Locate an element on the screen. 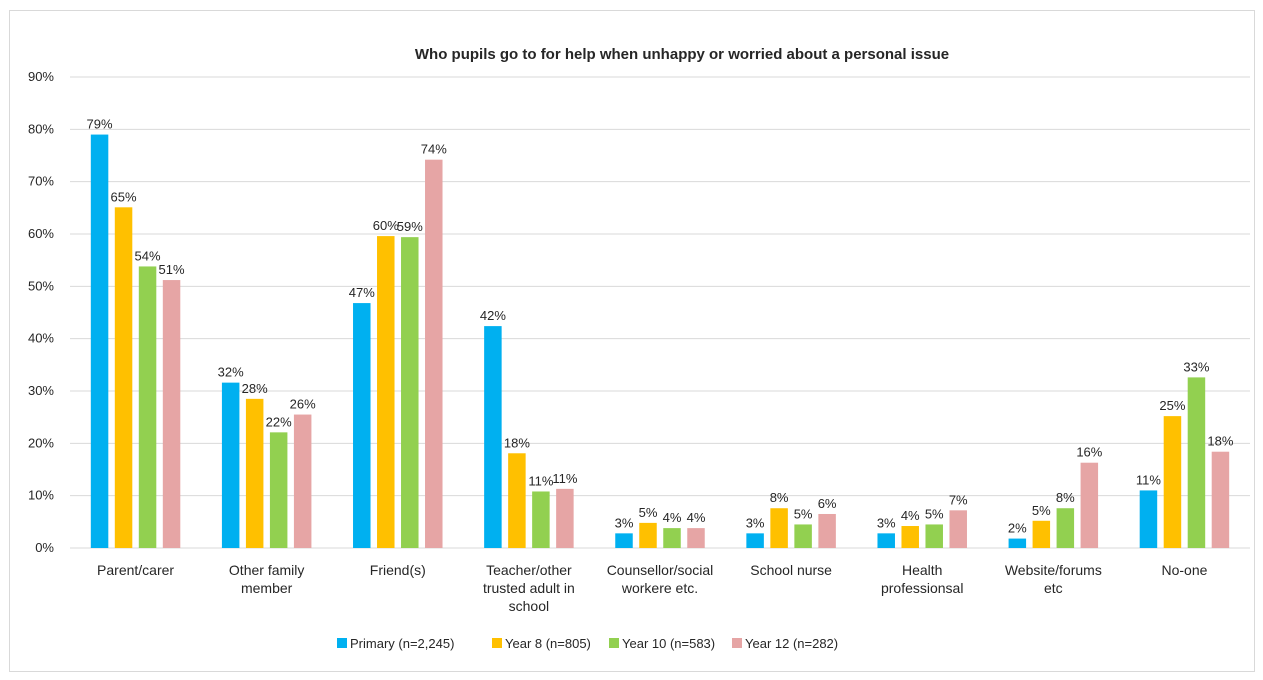 This screenshot has width=1263, height=680. data-label: 51% is located at coordinates (172, 269).